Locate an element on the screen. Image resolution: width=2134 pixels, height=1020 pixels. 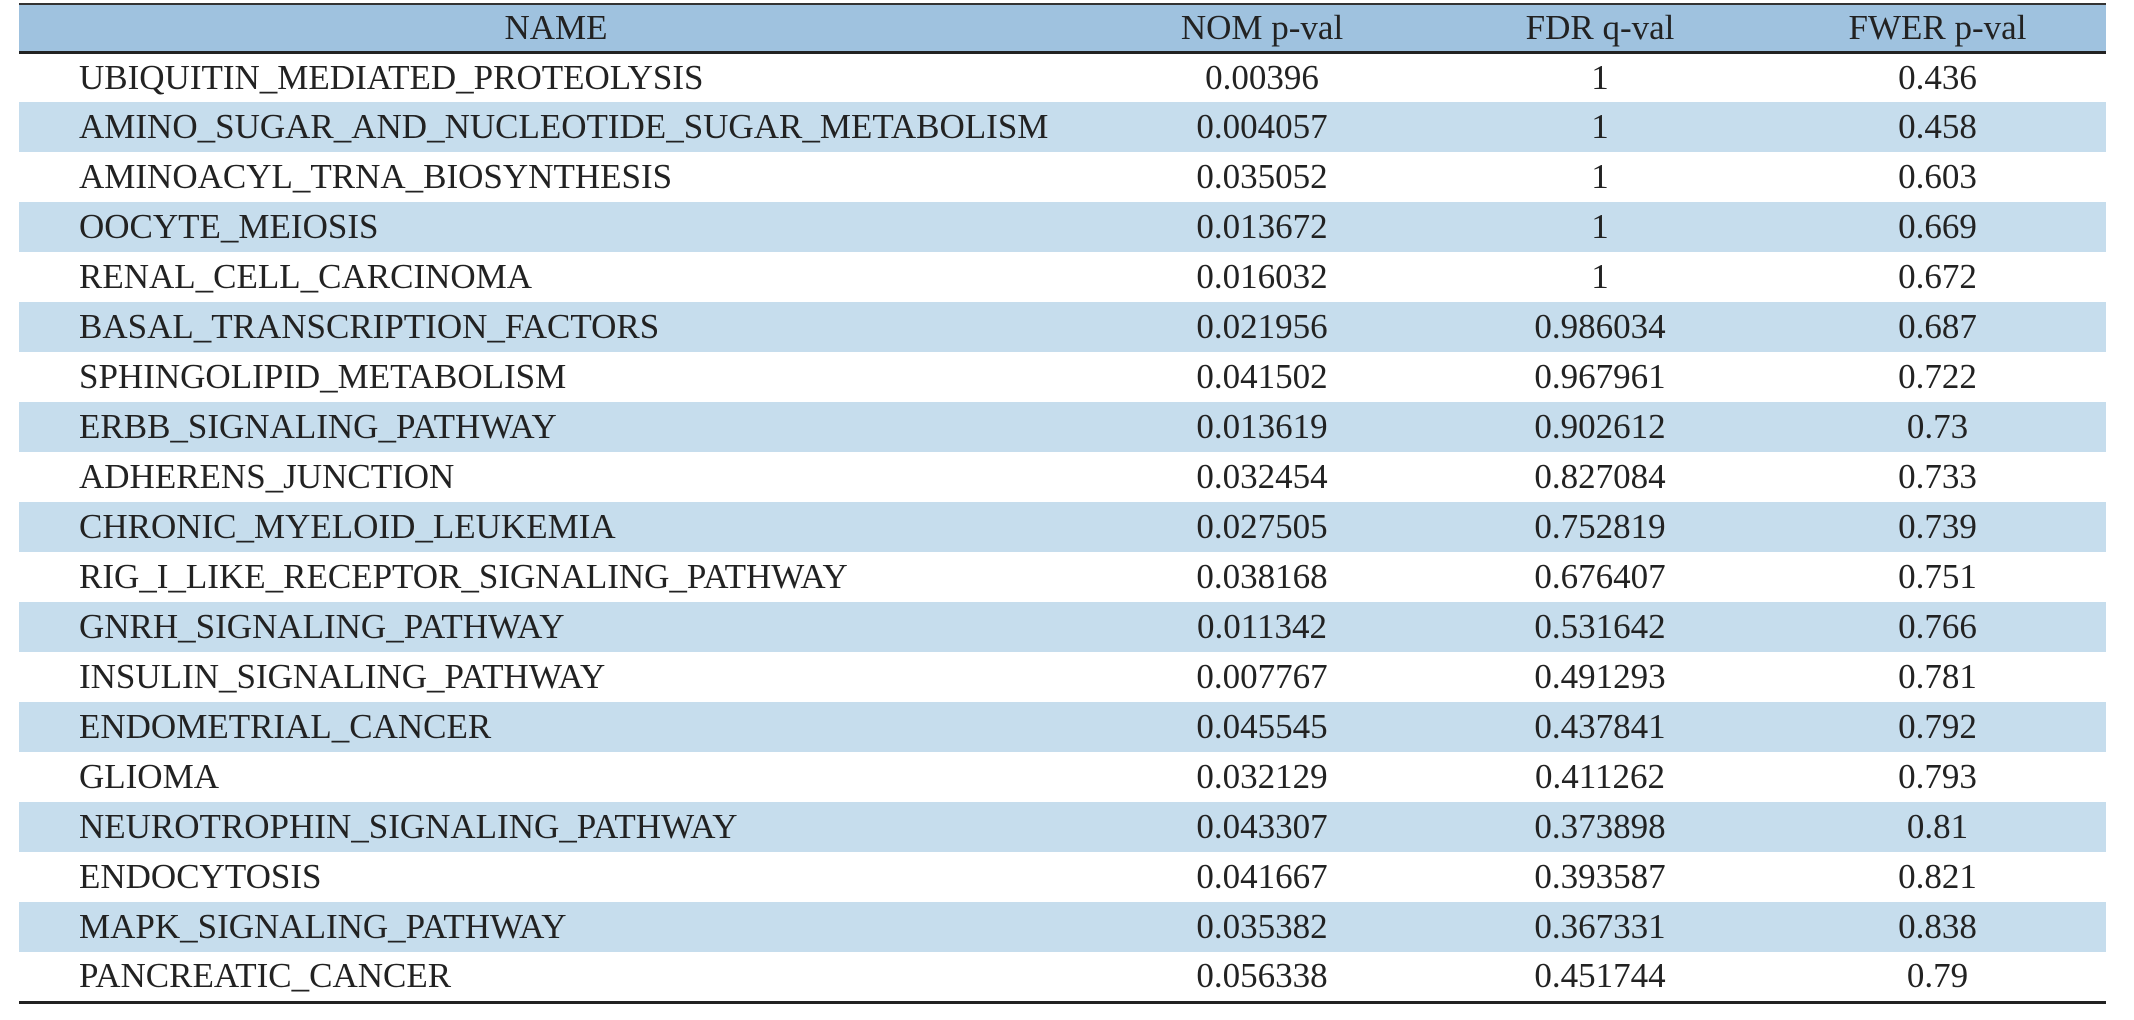
column-header: FWER p-val is located at coordinates (1937, 27).